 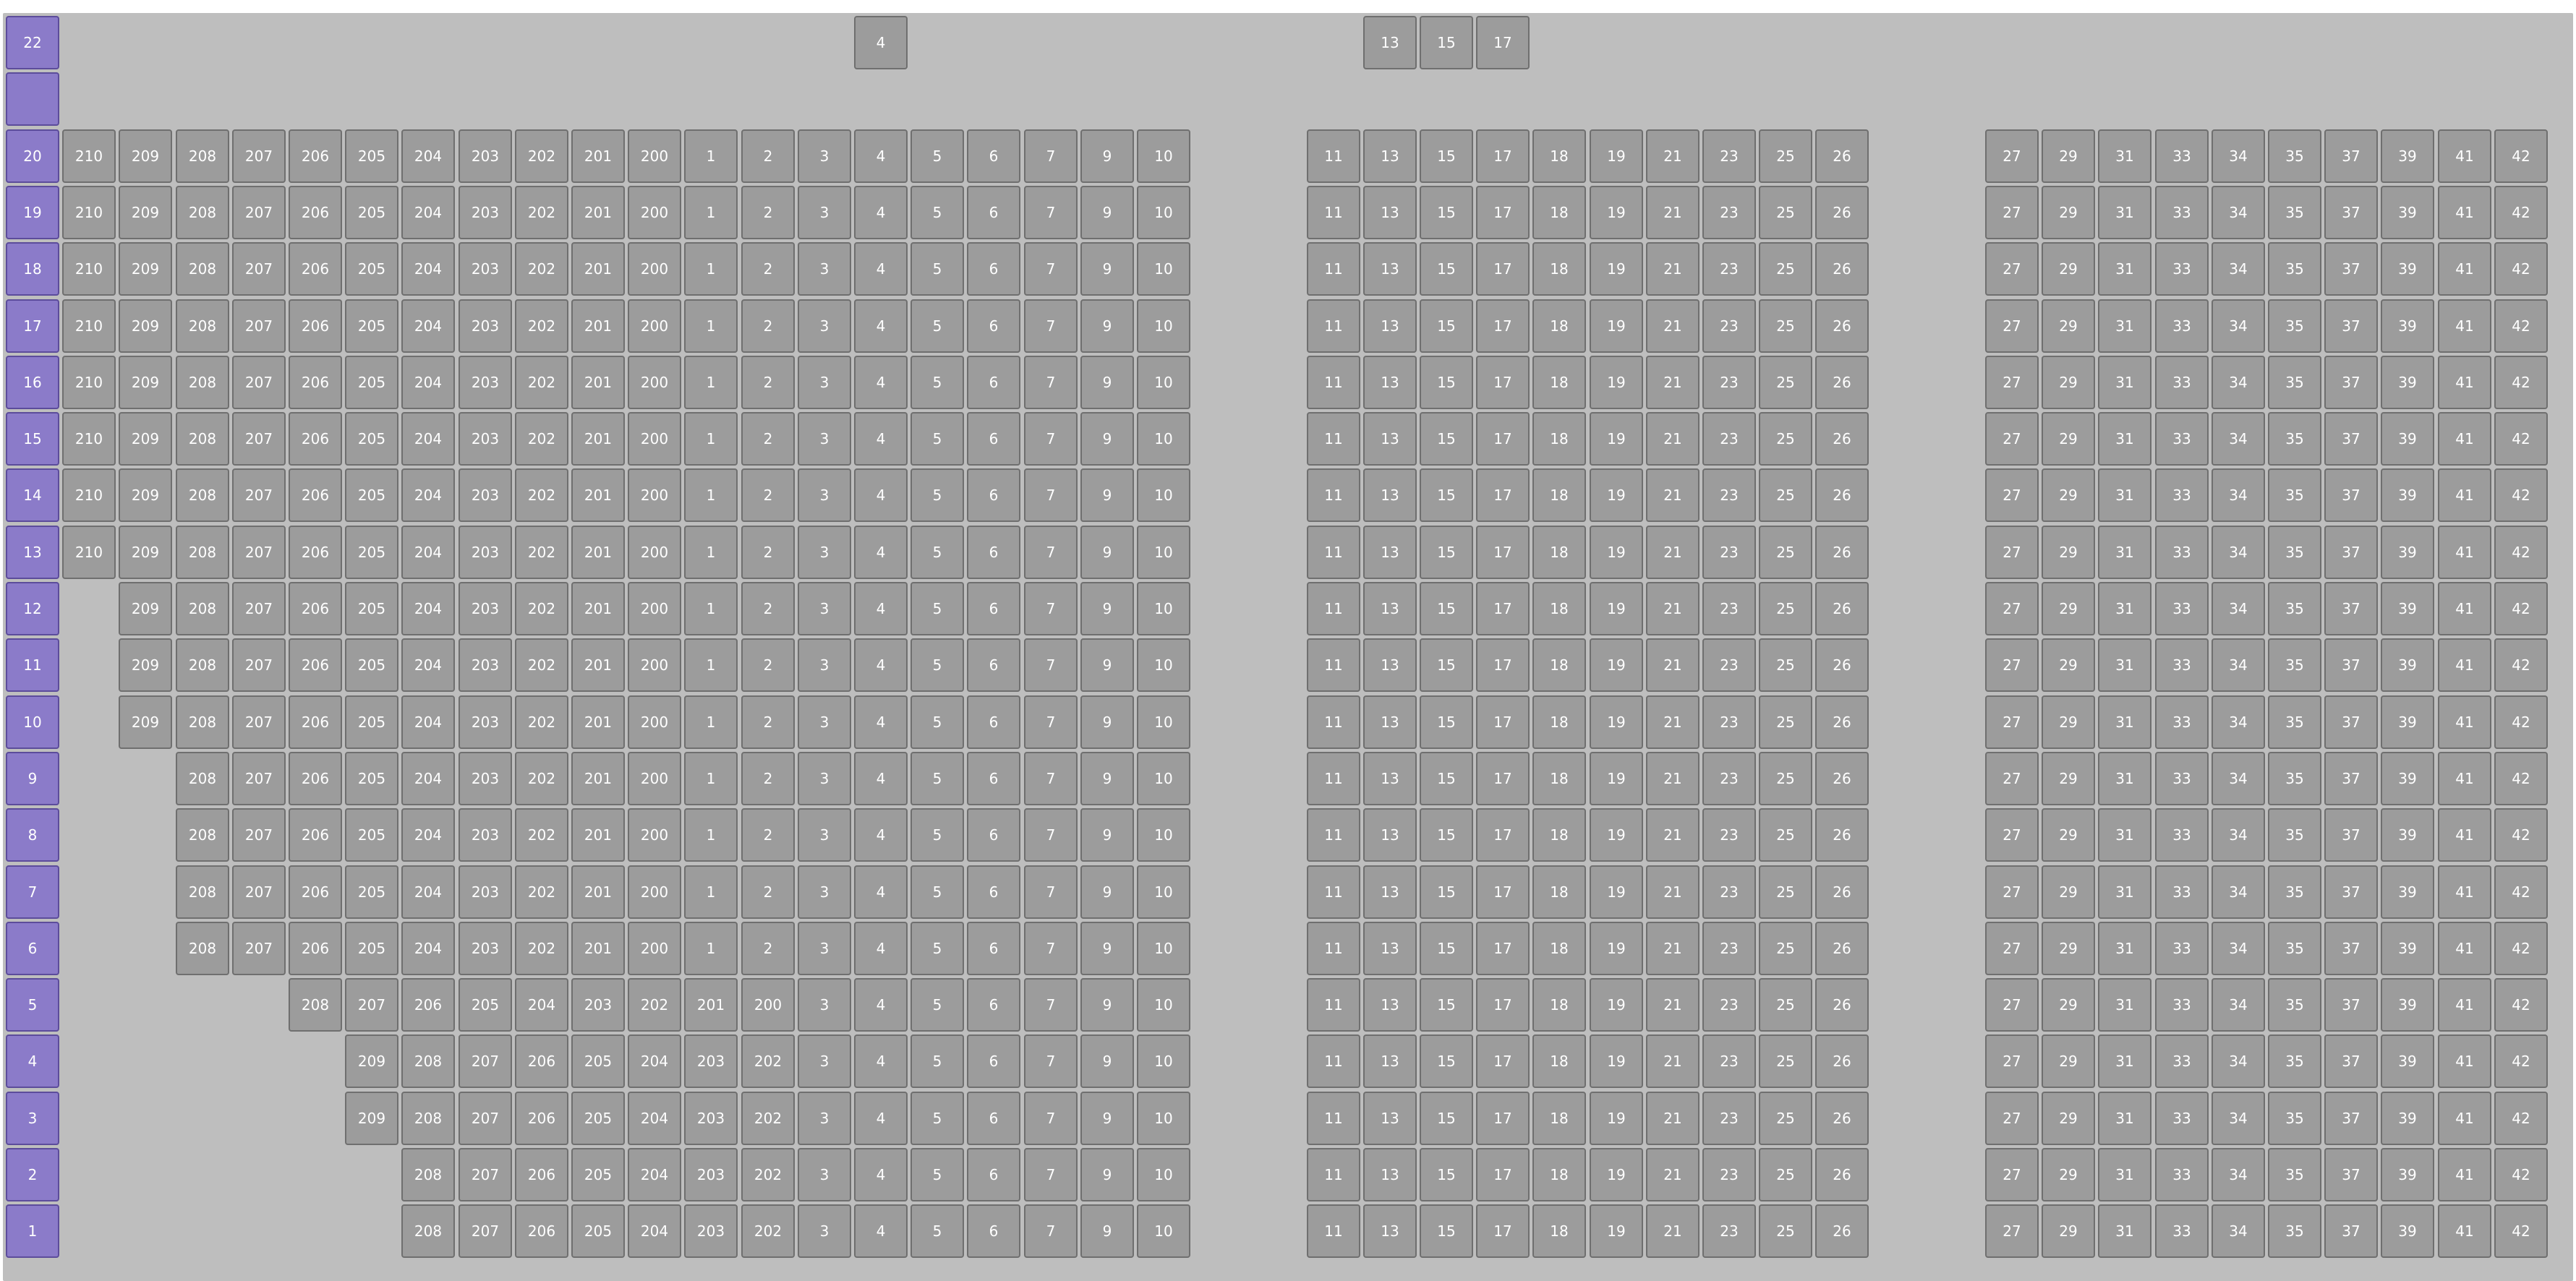 What do you see at coordinates (1559, 1005) in the screenshot?
I see `seat-row-5-18: 18` at bounding box center [1559, 1005].